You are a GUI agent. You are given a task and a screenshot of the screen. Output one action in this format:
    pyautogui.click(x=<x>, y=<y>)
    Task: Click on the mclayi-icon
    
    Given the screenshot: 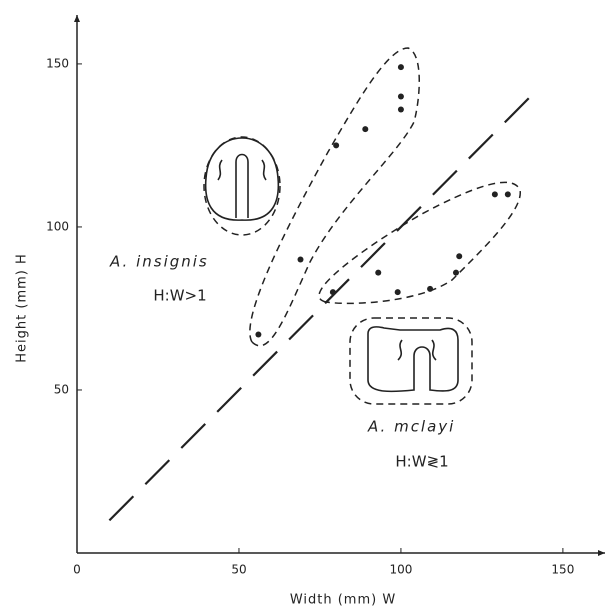 What is the action you would take?
    pyautogui.click(x=411, y=361)
    